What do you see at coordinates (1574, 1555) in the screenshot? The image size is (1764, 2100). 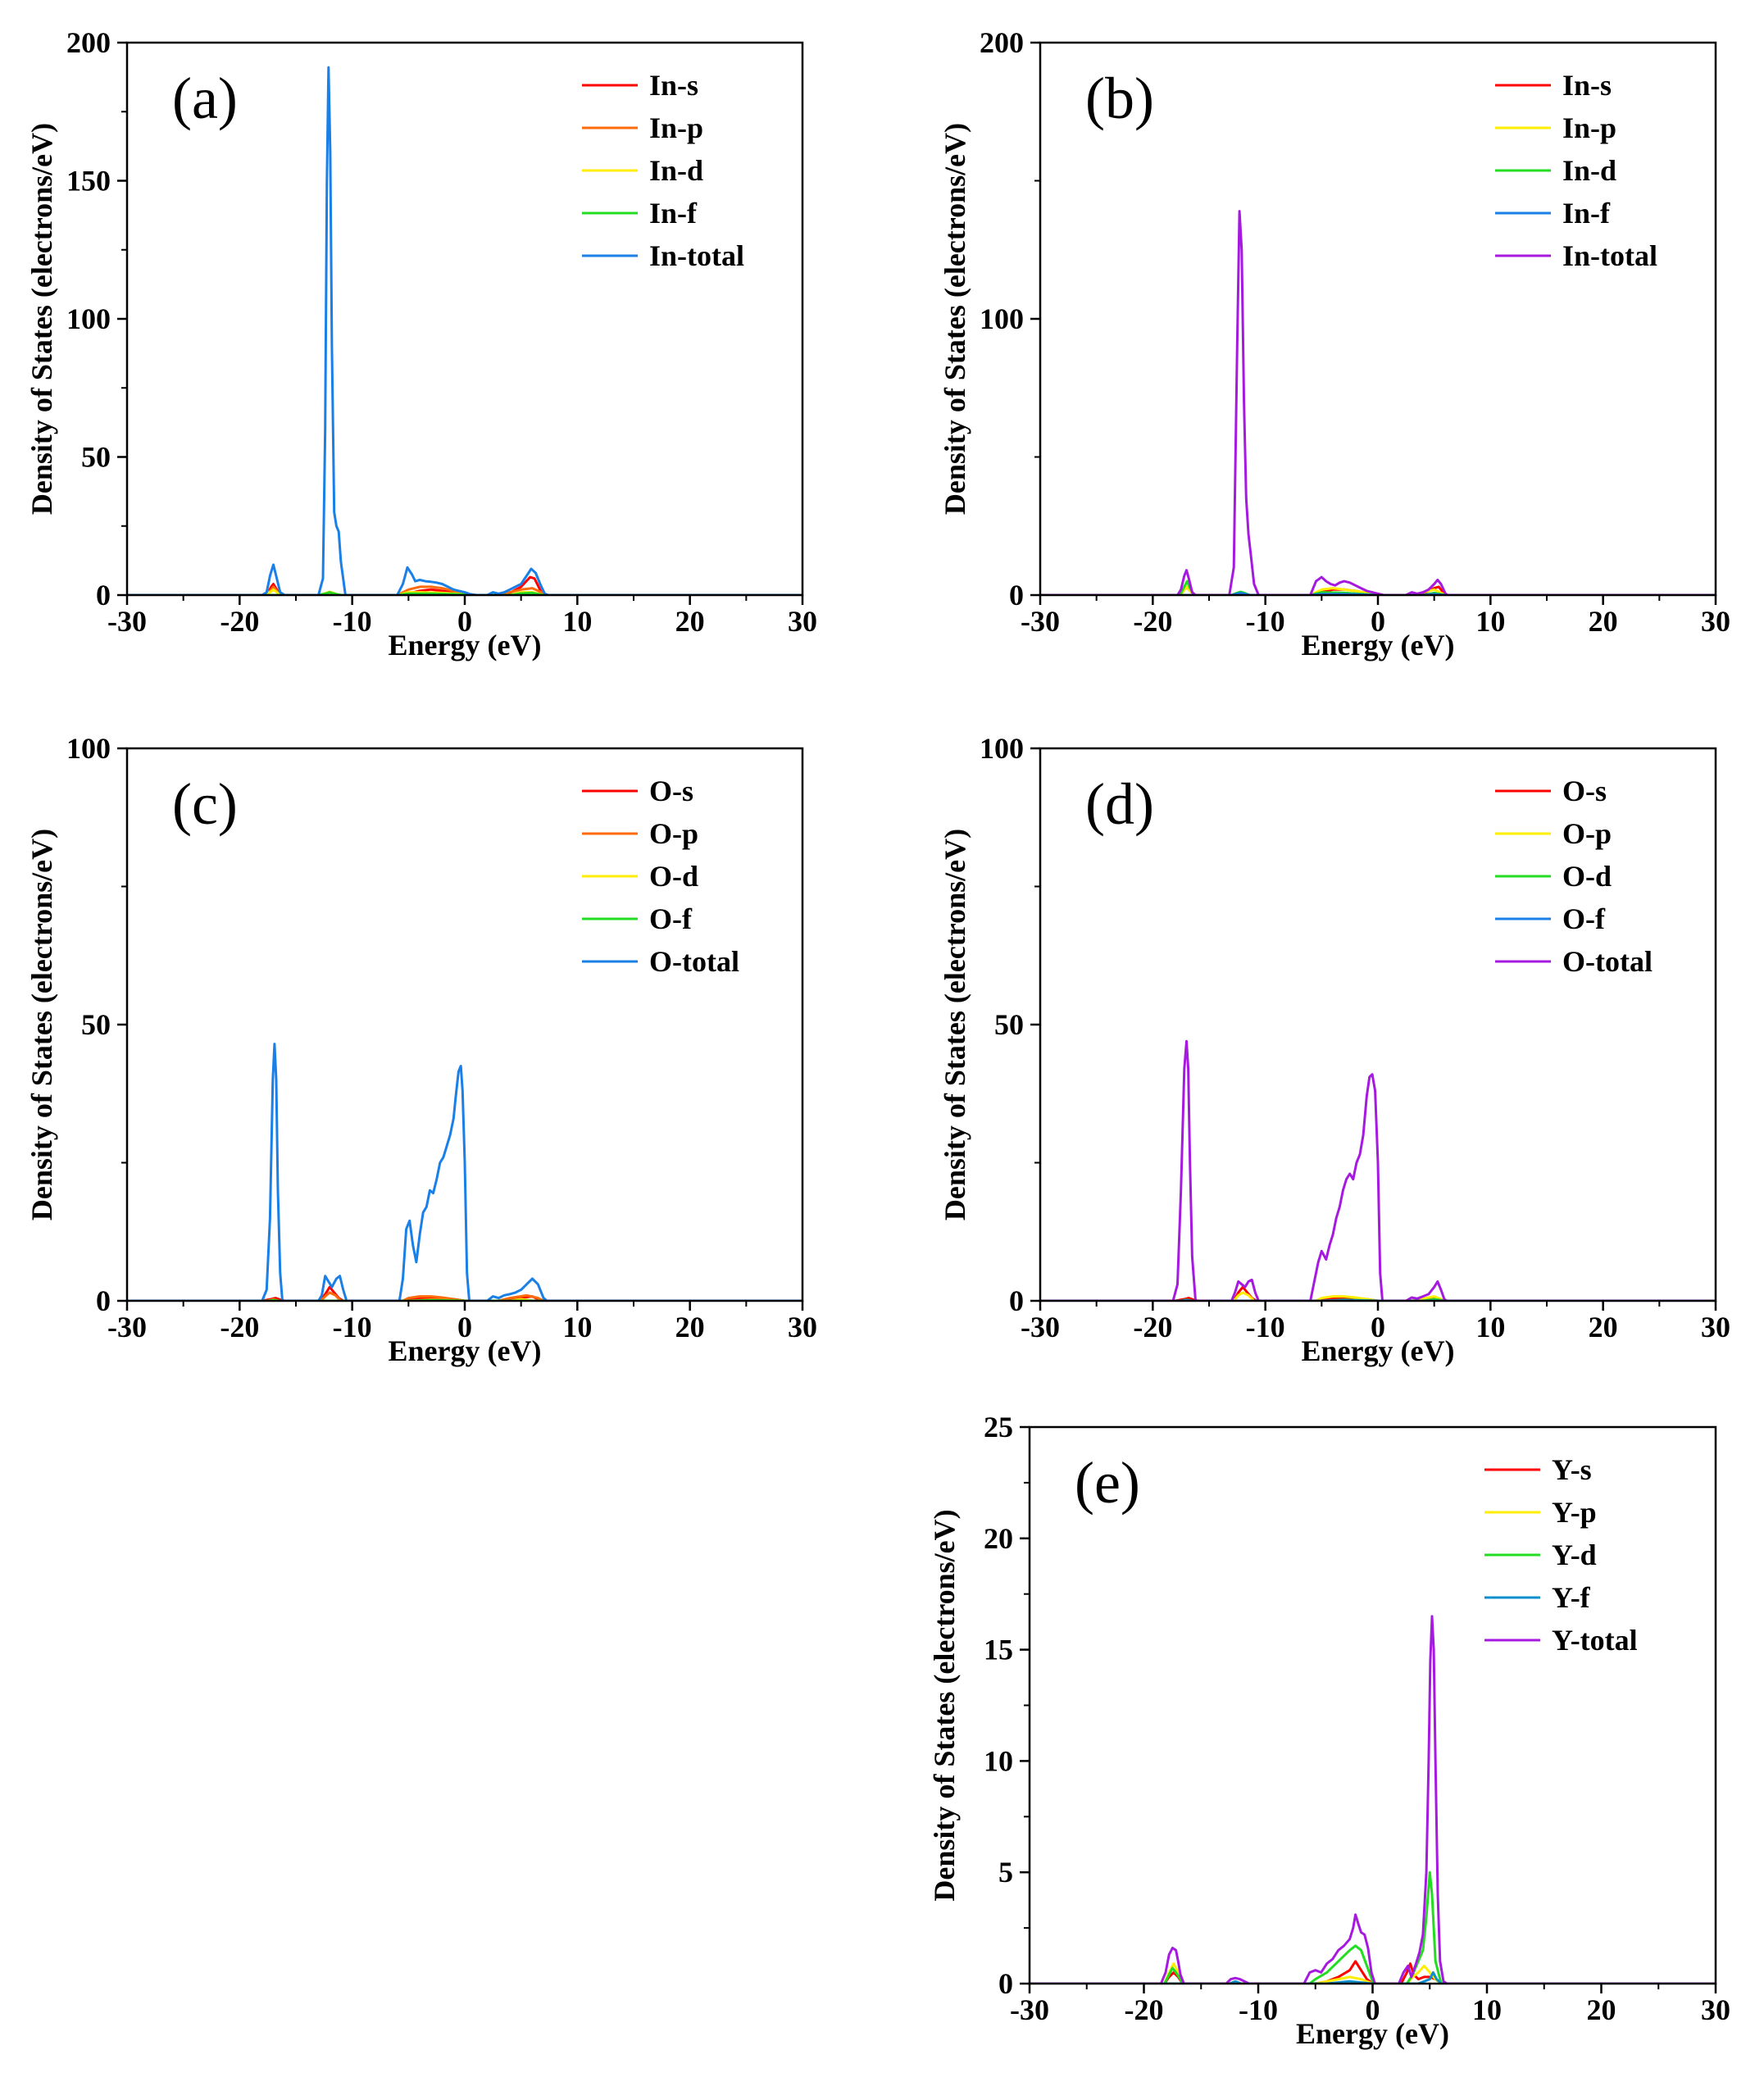 I see `legend-label: Y-d` at bounding box center [1574, 1555].